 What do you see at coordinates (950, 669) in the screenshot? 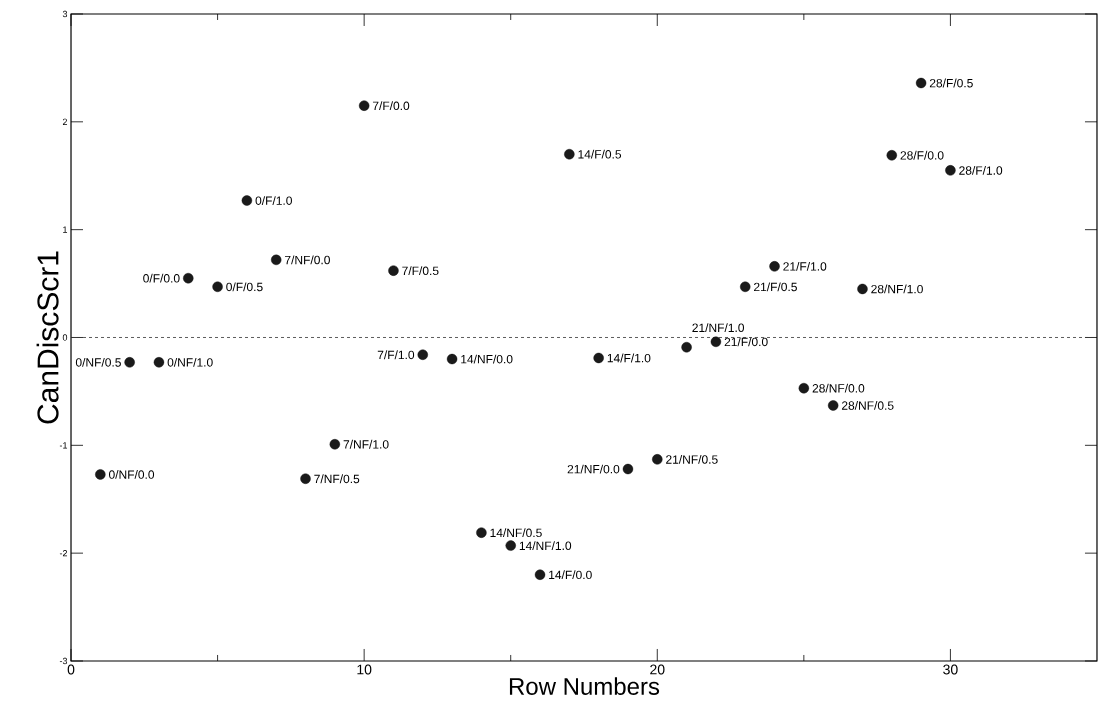
I see `x-tick-label: 30` at bounding box center [950, 669].